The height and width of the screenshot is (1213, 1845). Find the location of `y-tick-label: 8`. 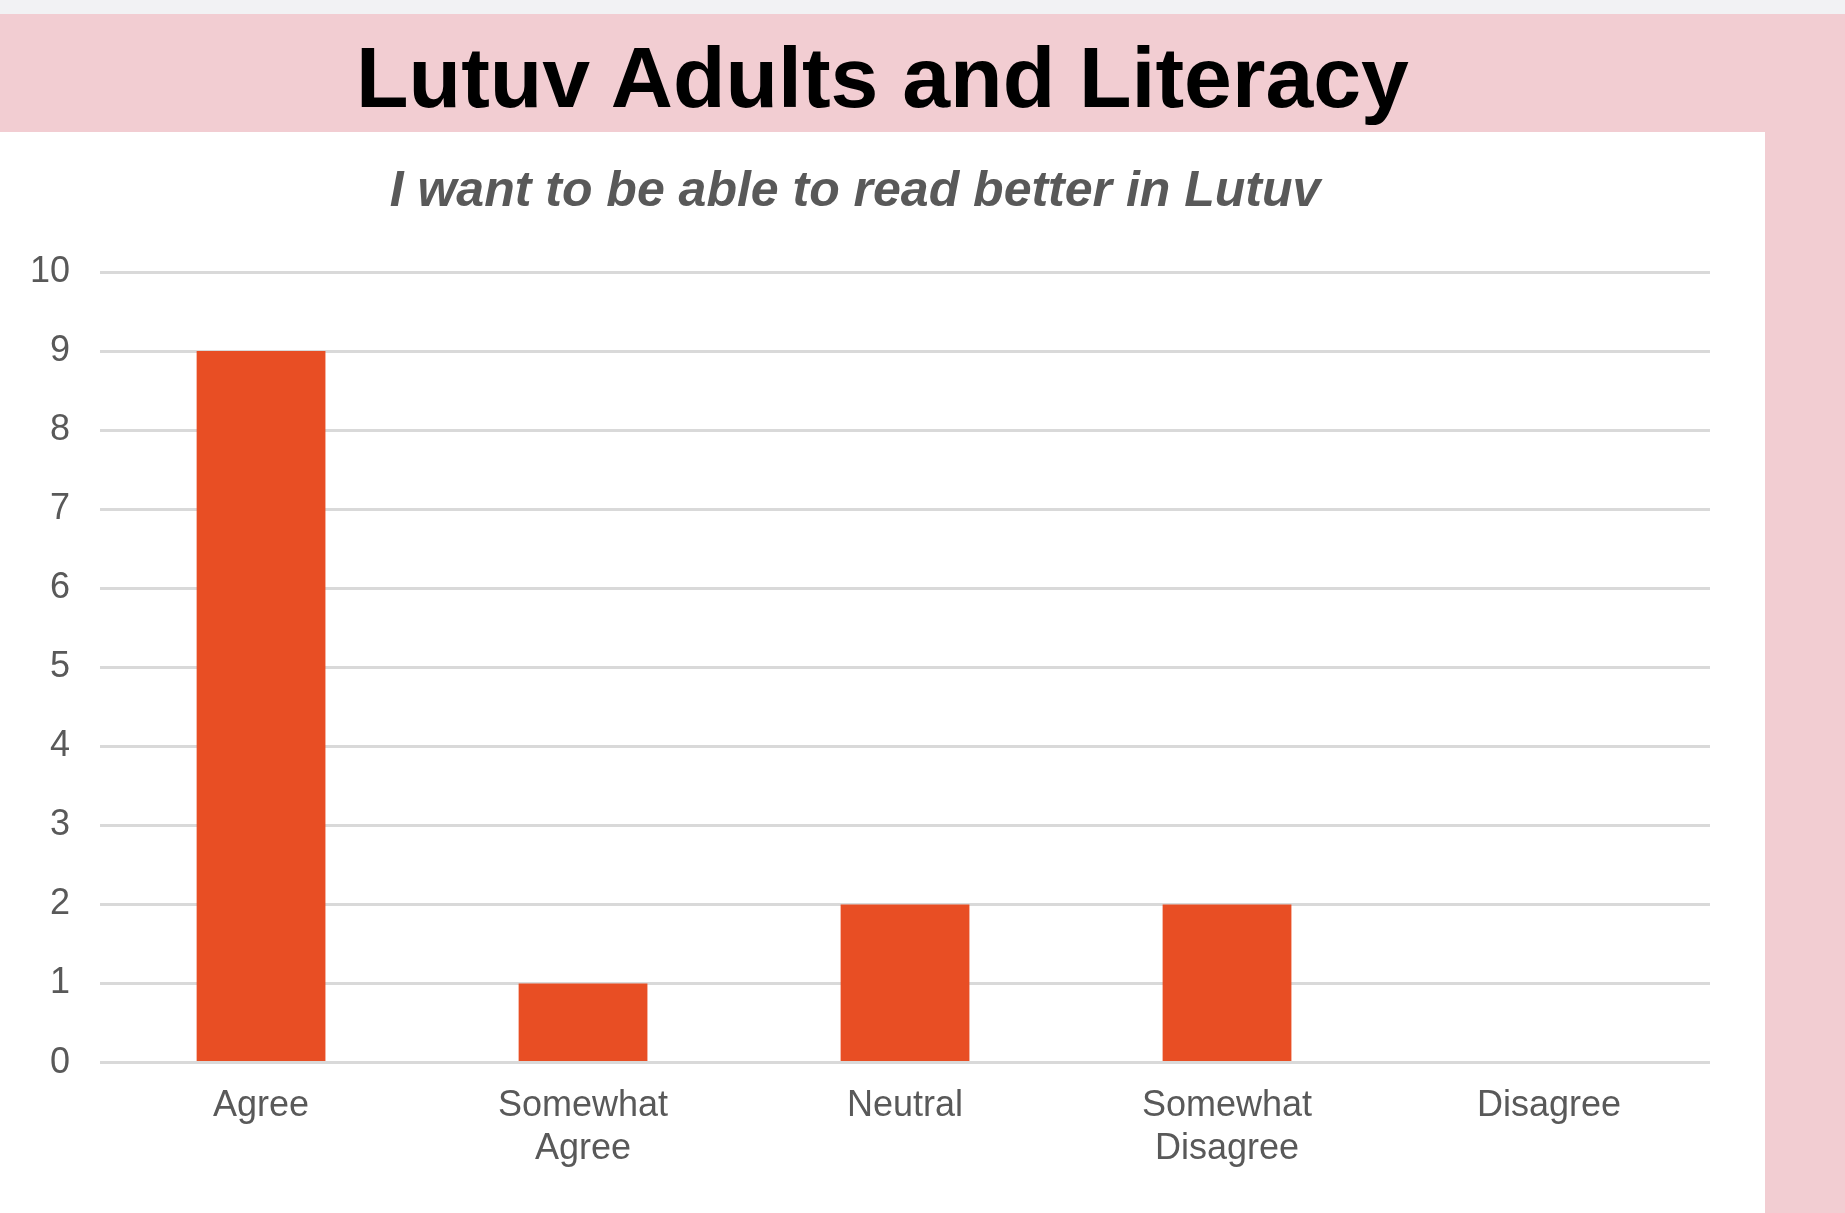

y-tick-label: 8 is located at coordinates (60, 428).